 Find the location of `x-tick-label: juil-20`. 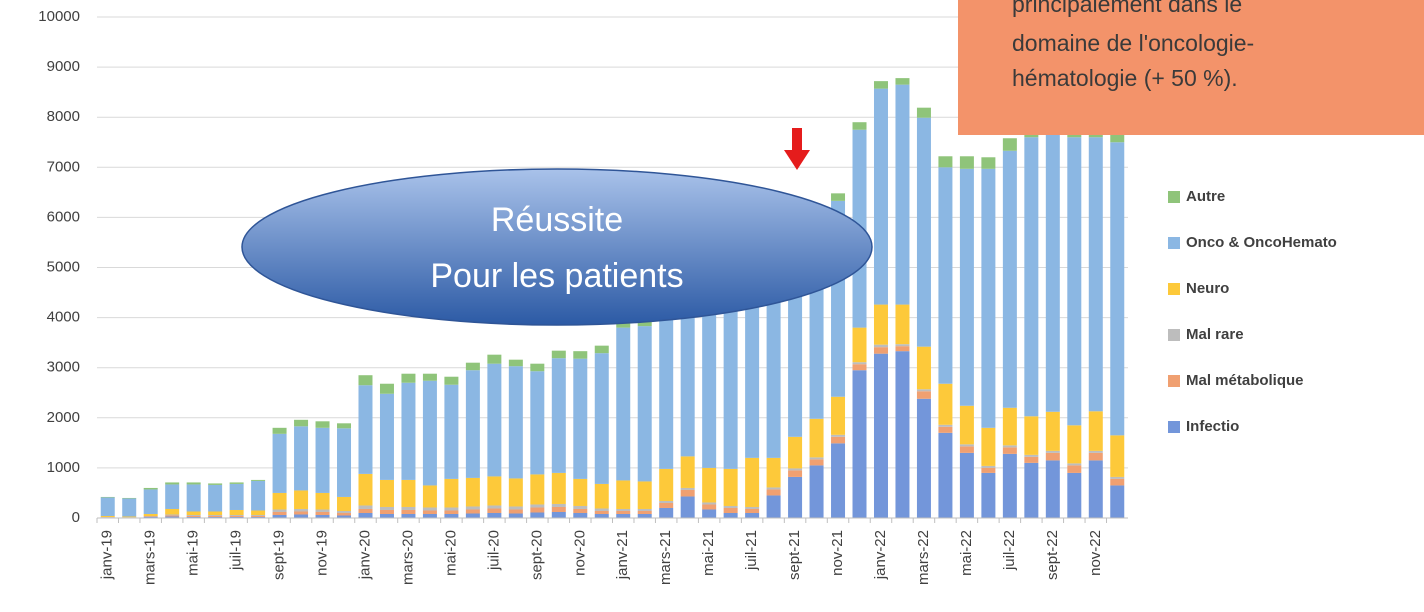

x-tick-label: juil-20 is located at coordinates (493, 550).